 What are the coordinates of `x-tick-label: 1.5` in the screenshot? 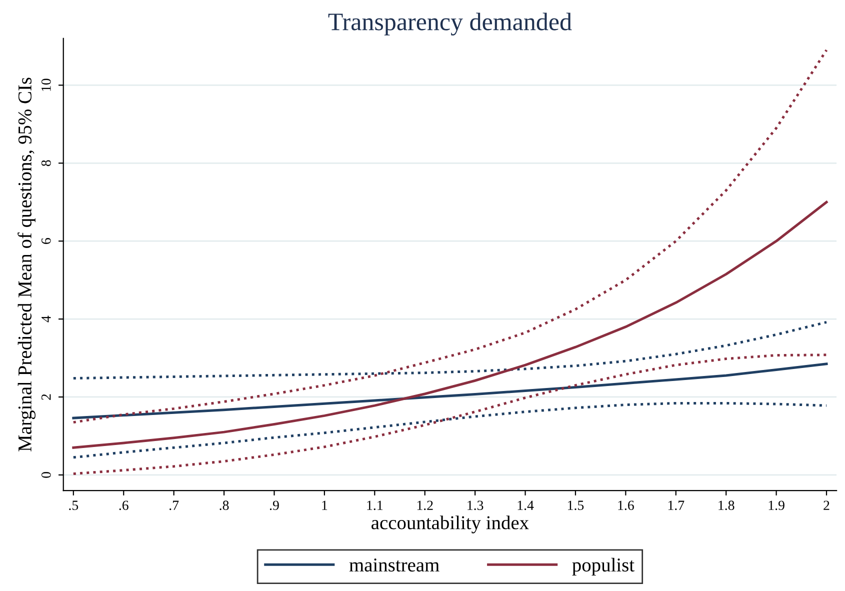 It's located at (576, 505).